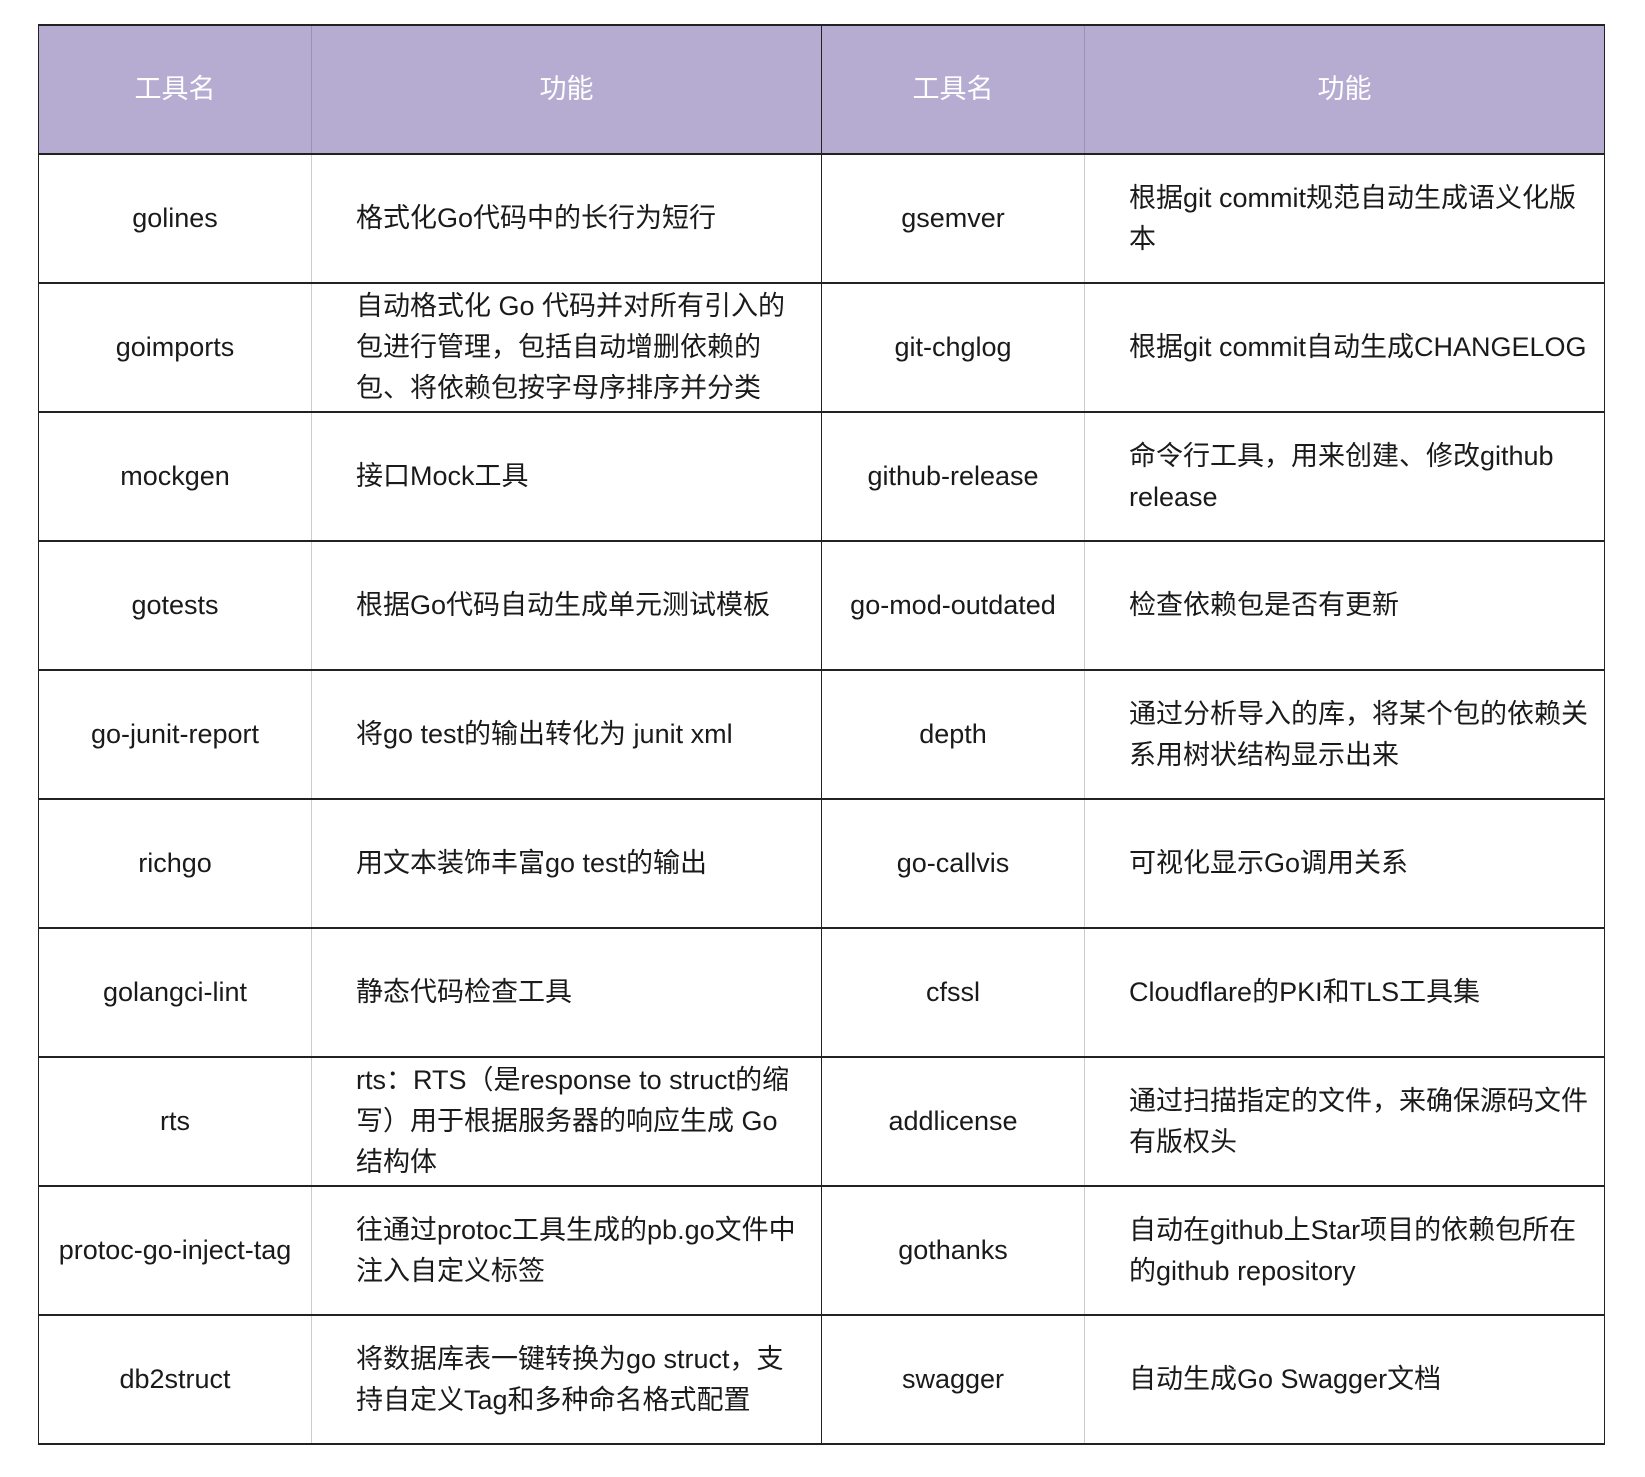 The height and width of the screenshot is (1477, 1645). What do you see at coordinates (175, 218) in the screenshot?
I see `tool-name-cell: golines` at bounding box center [175, 218].